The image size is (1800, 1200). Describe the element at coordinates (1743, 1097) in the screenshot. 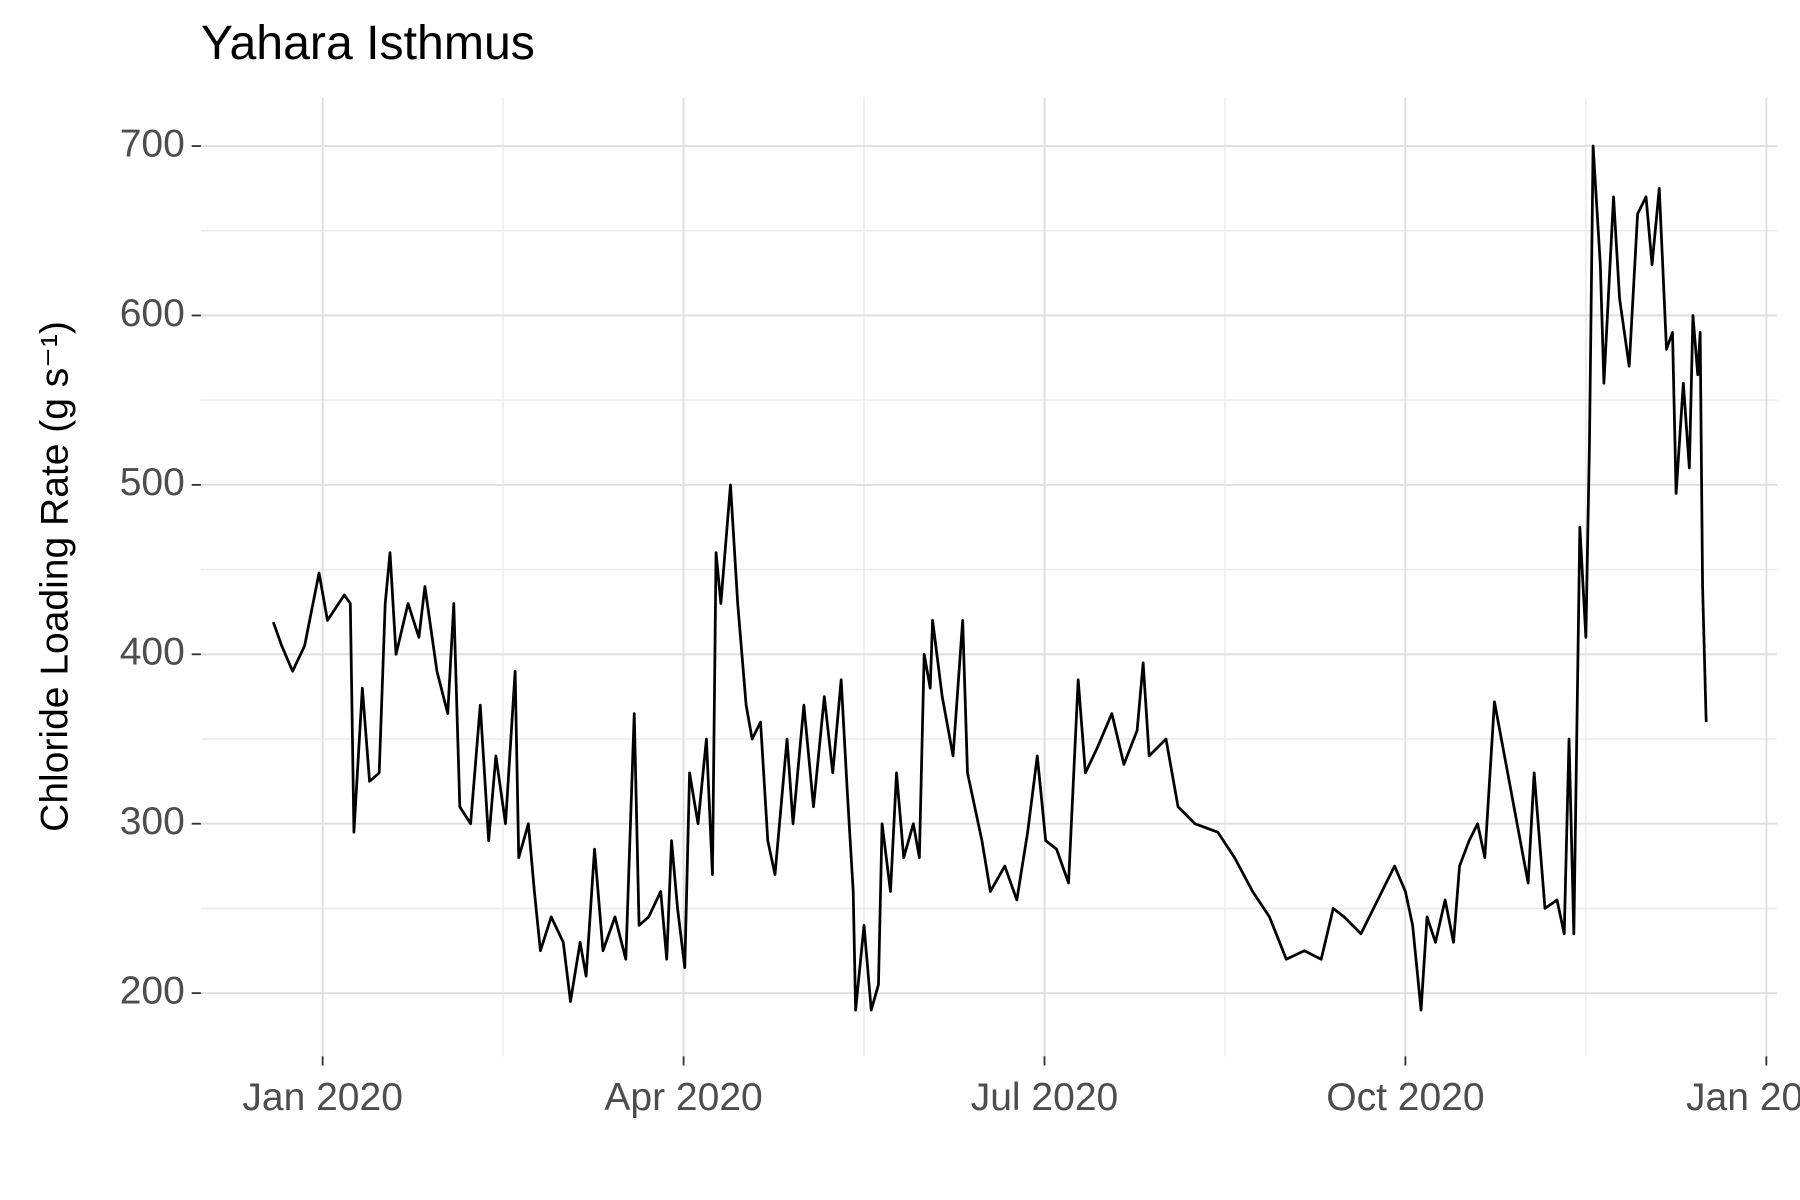

I see `x-tick-label: Jan 2021` at that location.